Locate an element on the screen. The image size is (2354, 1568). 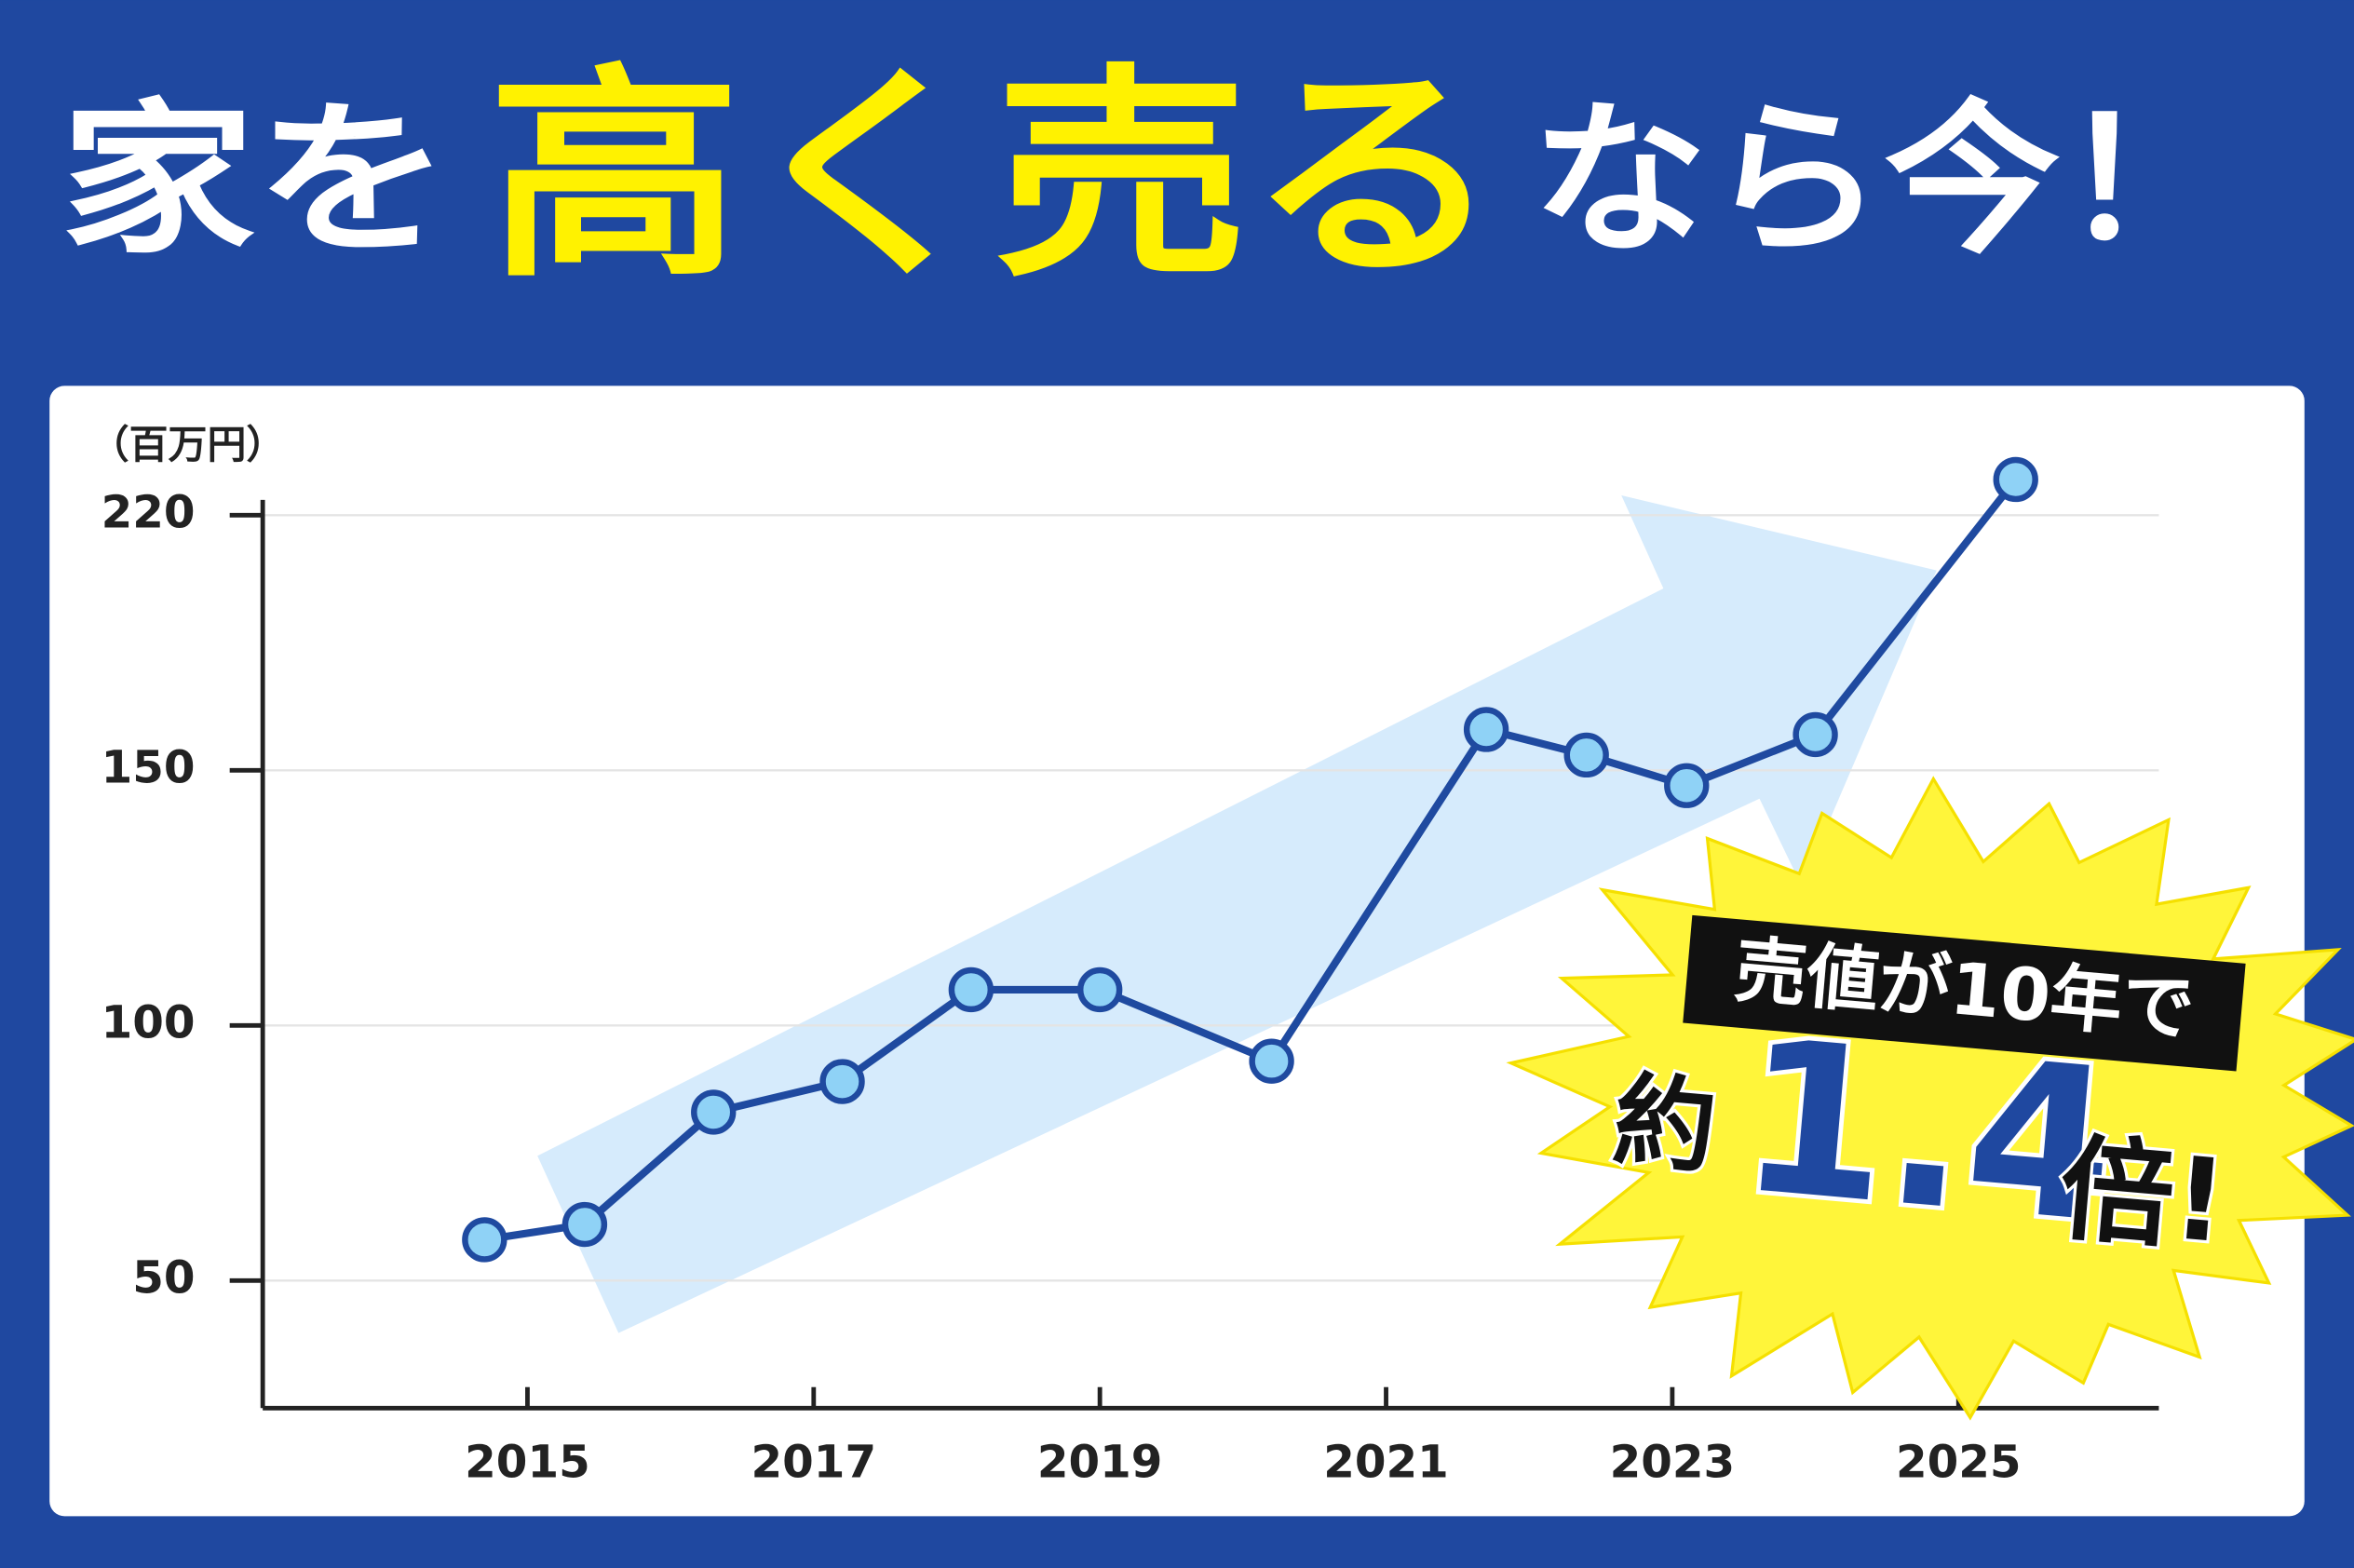
x-tick-label: 2021 is located at coordinates (1386, 1463).